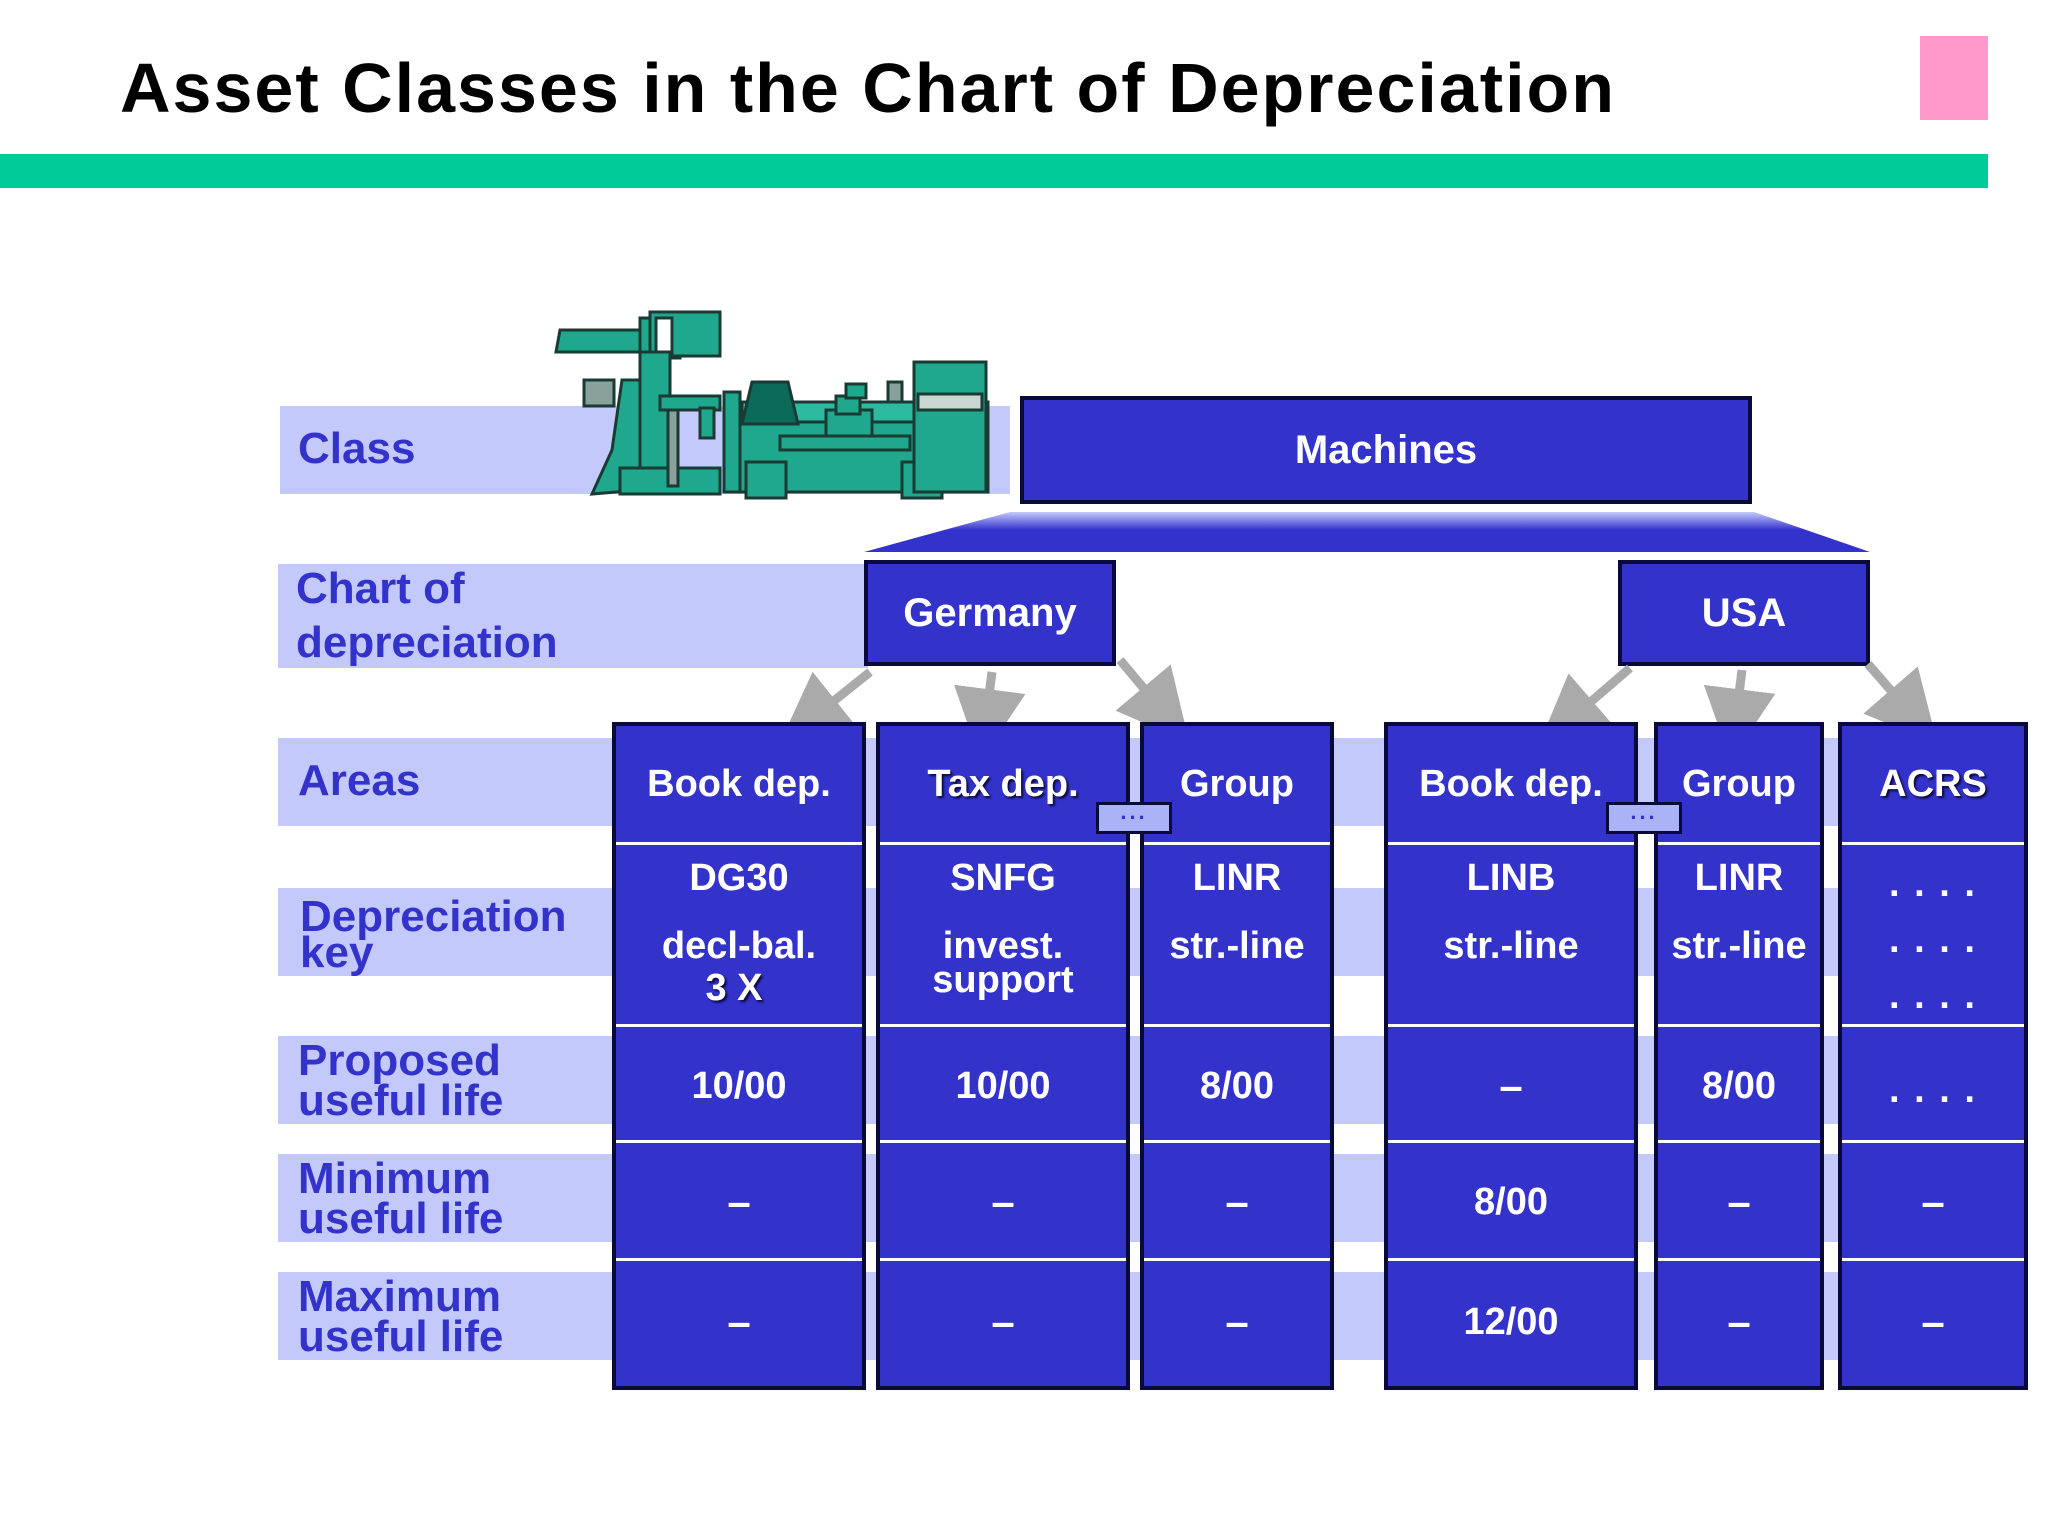  I want to click on dep-method-line2: . . . ., so click(1933, 996).